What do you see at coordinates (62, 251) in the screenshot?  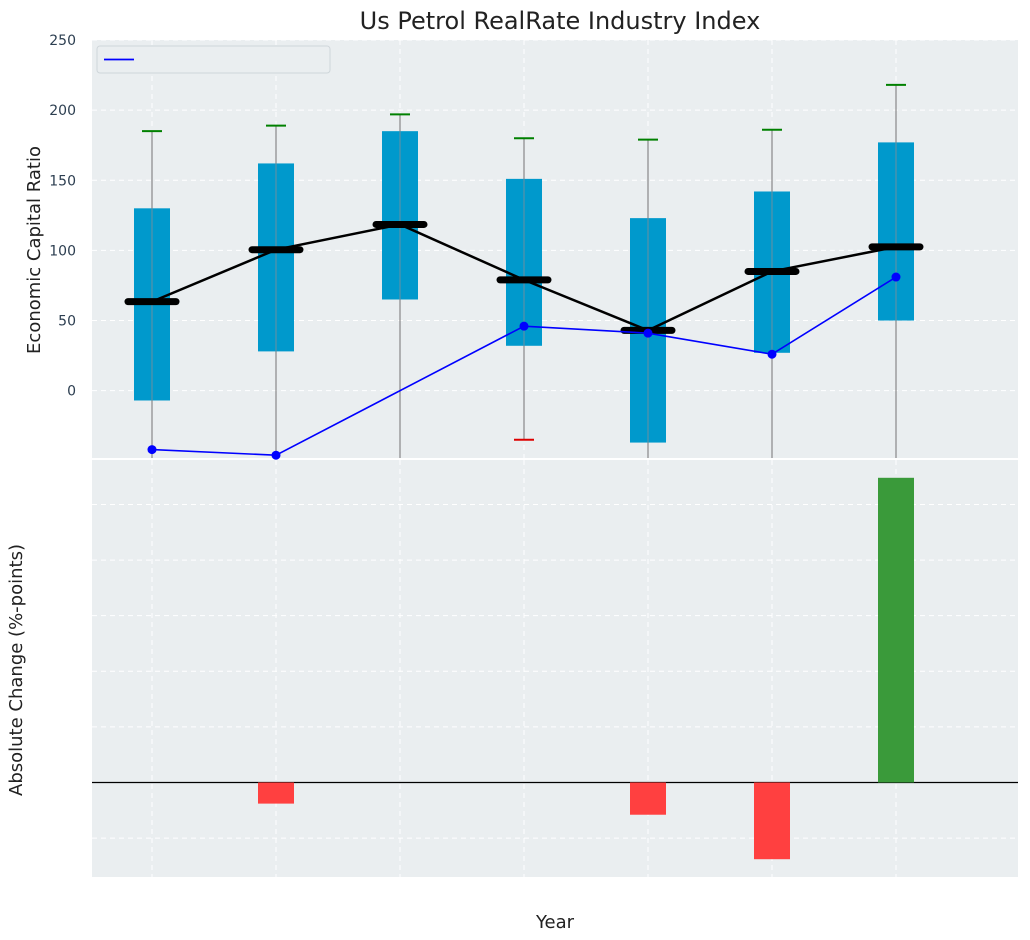 I see `top-y-tick-label: 100` at bounding box center [62, 251].